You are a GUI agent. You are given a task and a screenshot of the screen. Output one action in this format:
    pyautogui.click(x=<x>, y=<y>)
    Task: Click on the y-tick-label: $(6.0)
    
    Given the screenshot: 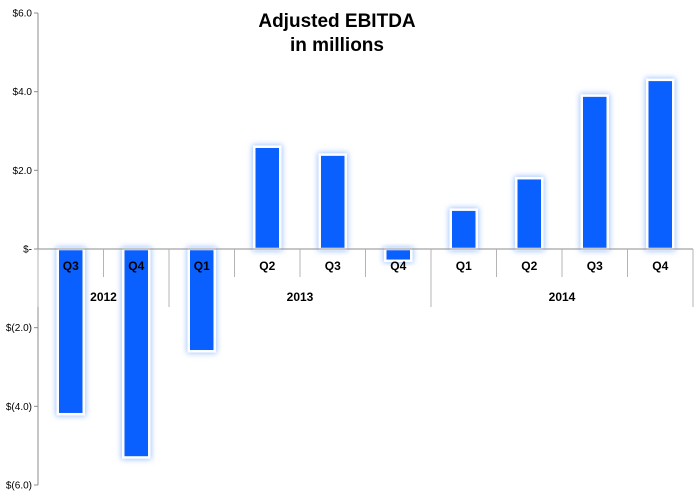 What is the action you would take?
    pyautogui.click(x=19, y=486)
    